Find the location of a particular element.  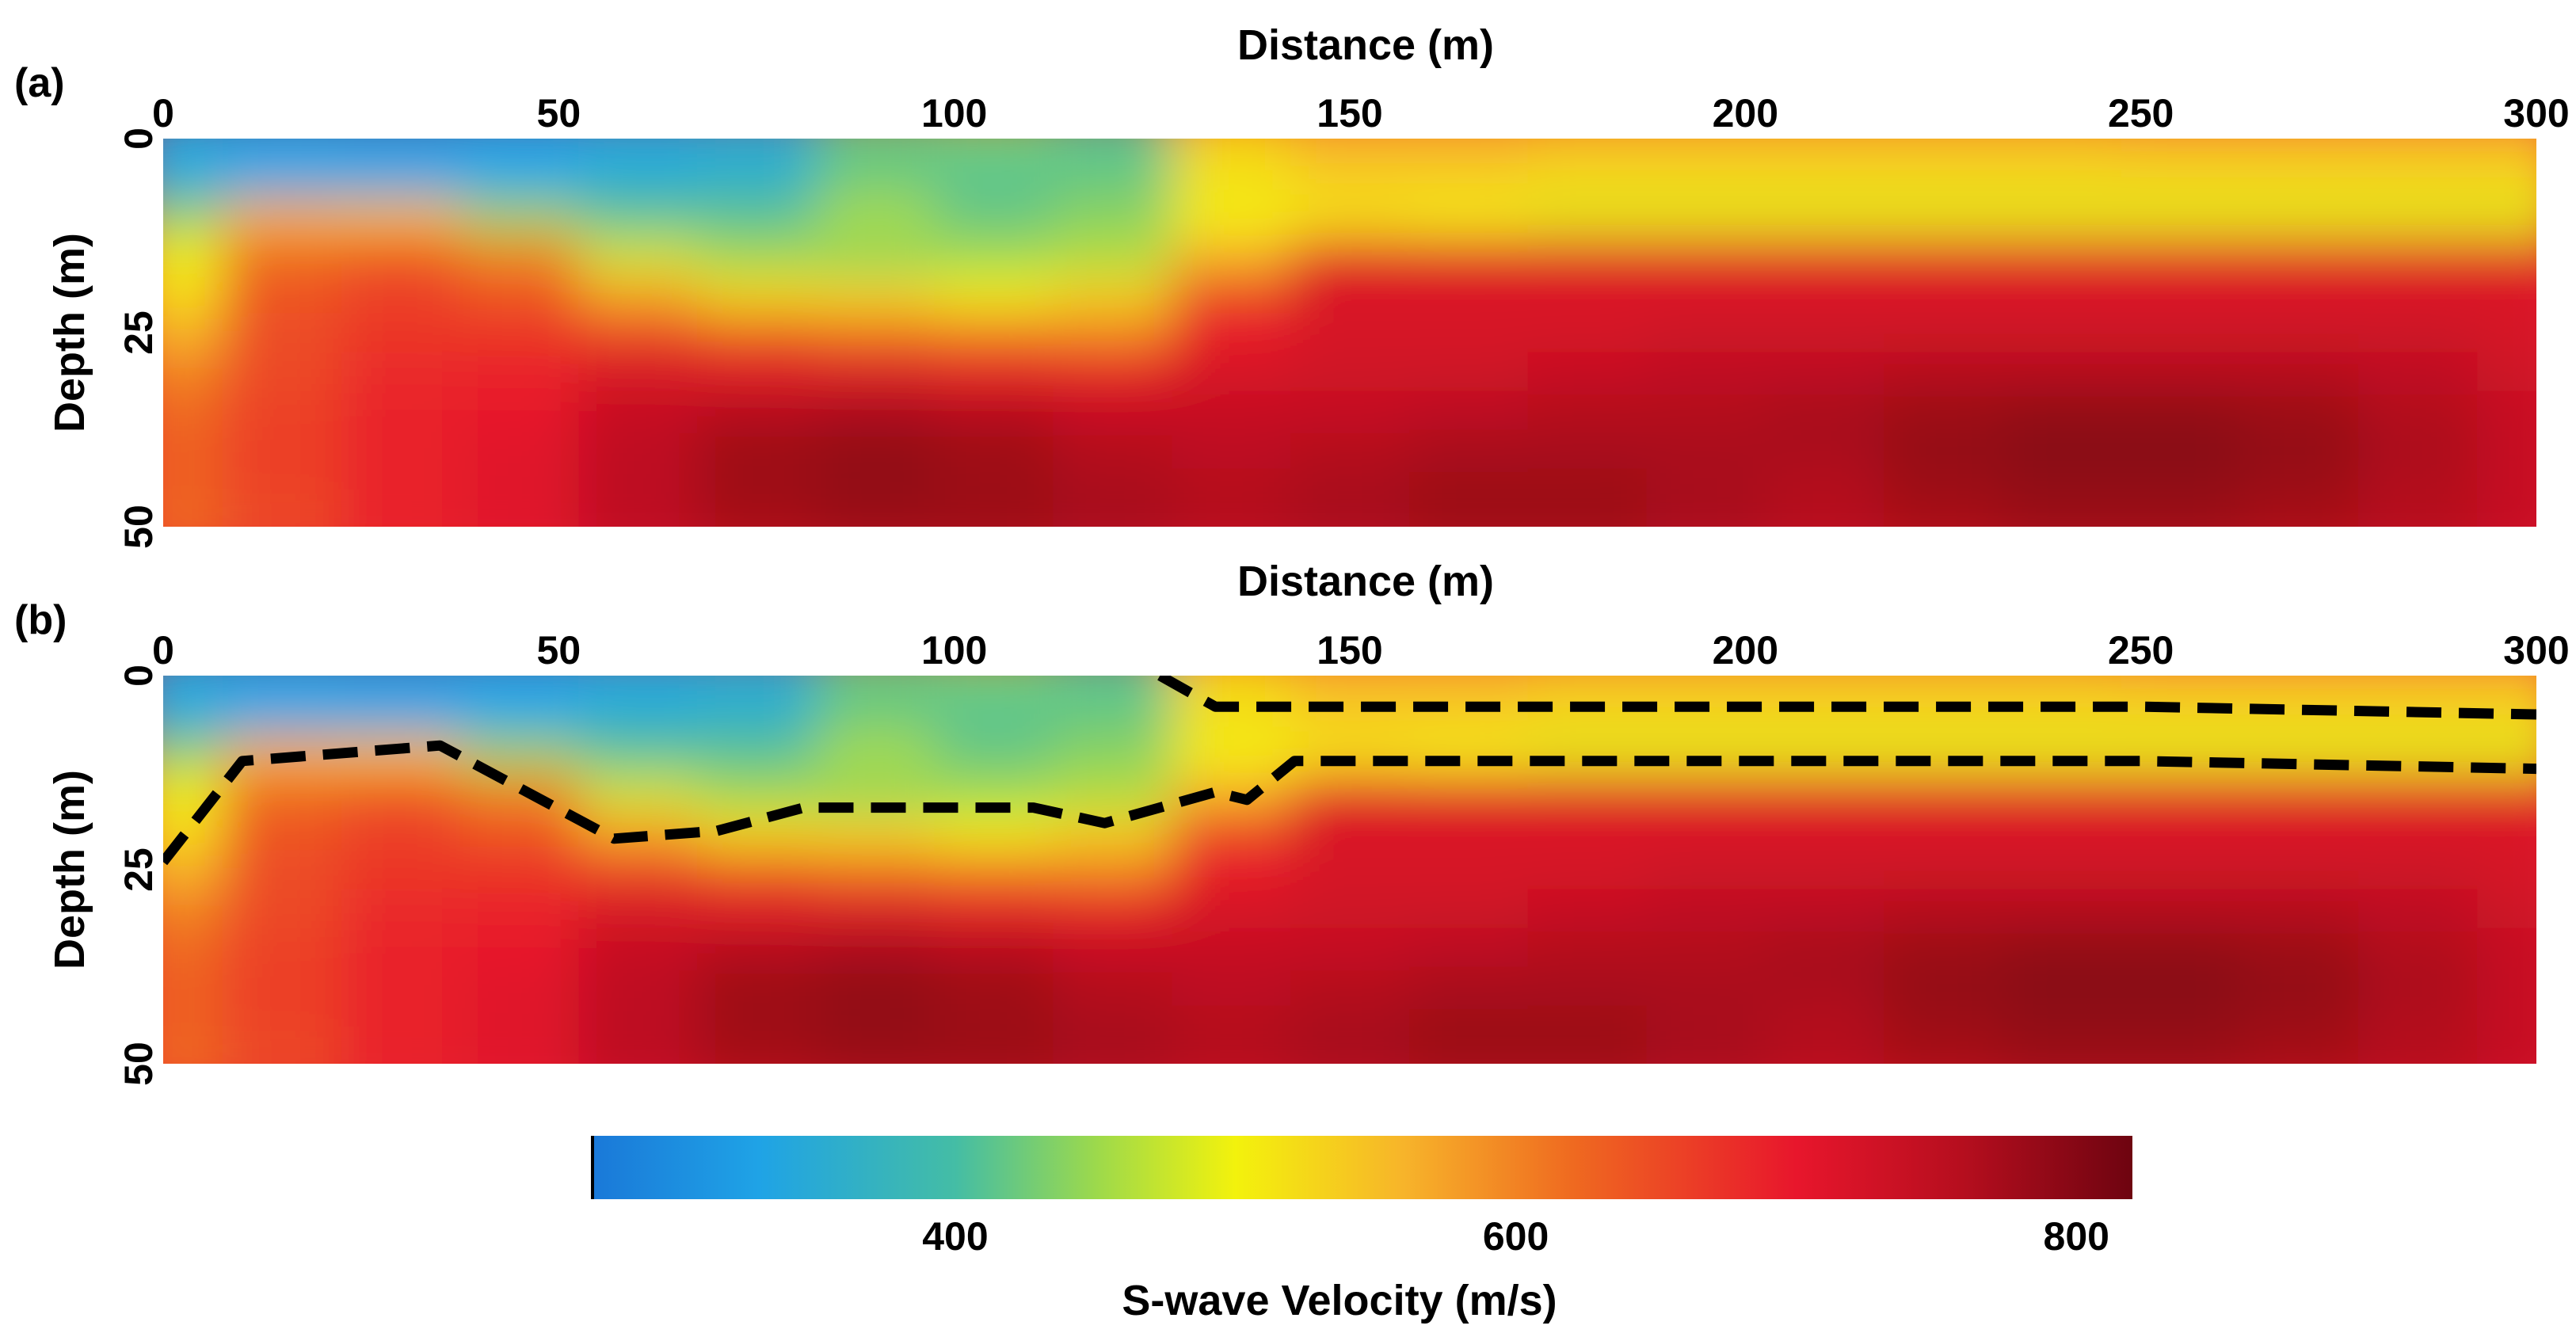

panel-a-x-tick-labels: 0 50 100 150 200 250 300 is located at coordinates (1361, 113).